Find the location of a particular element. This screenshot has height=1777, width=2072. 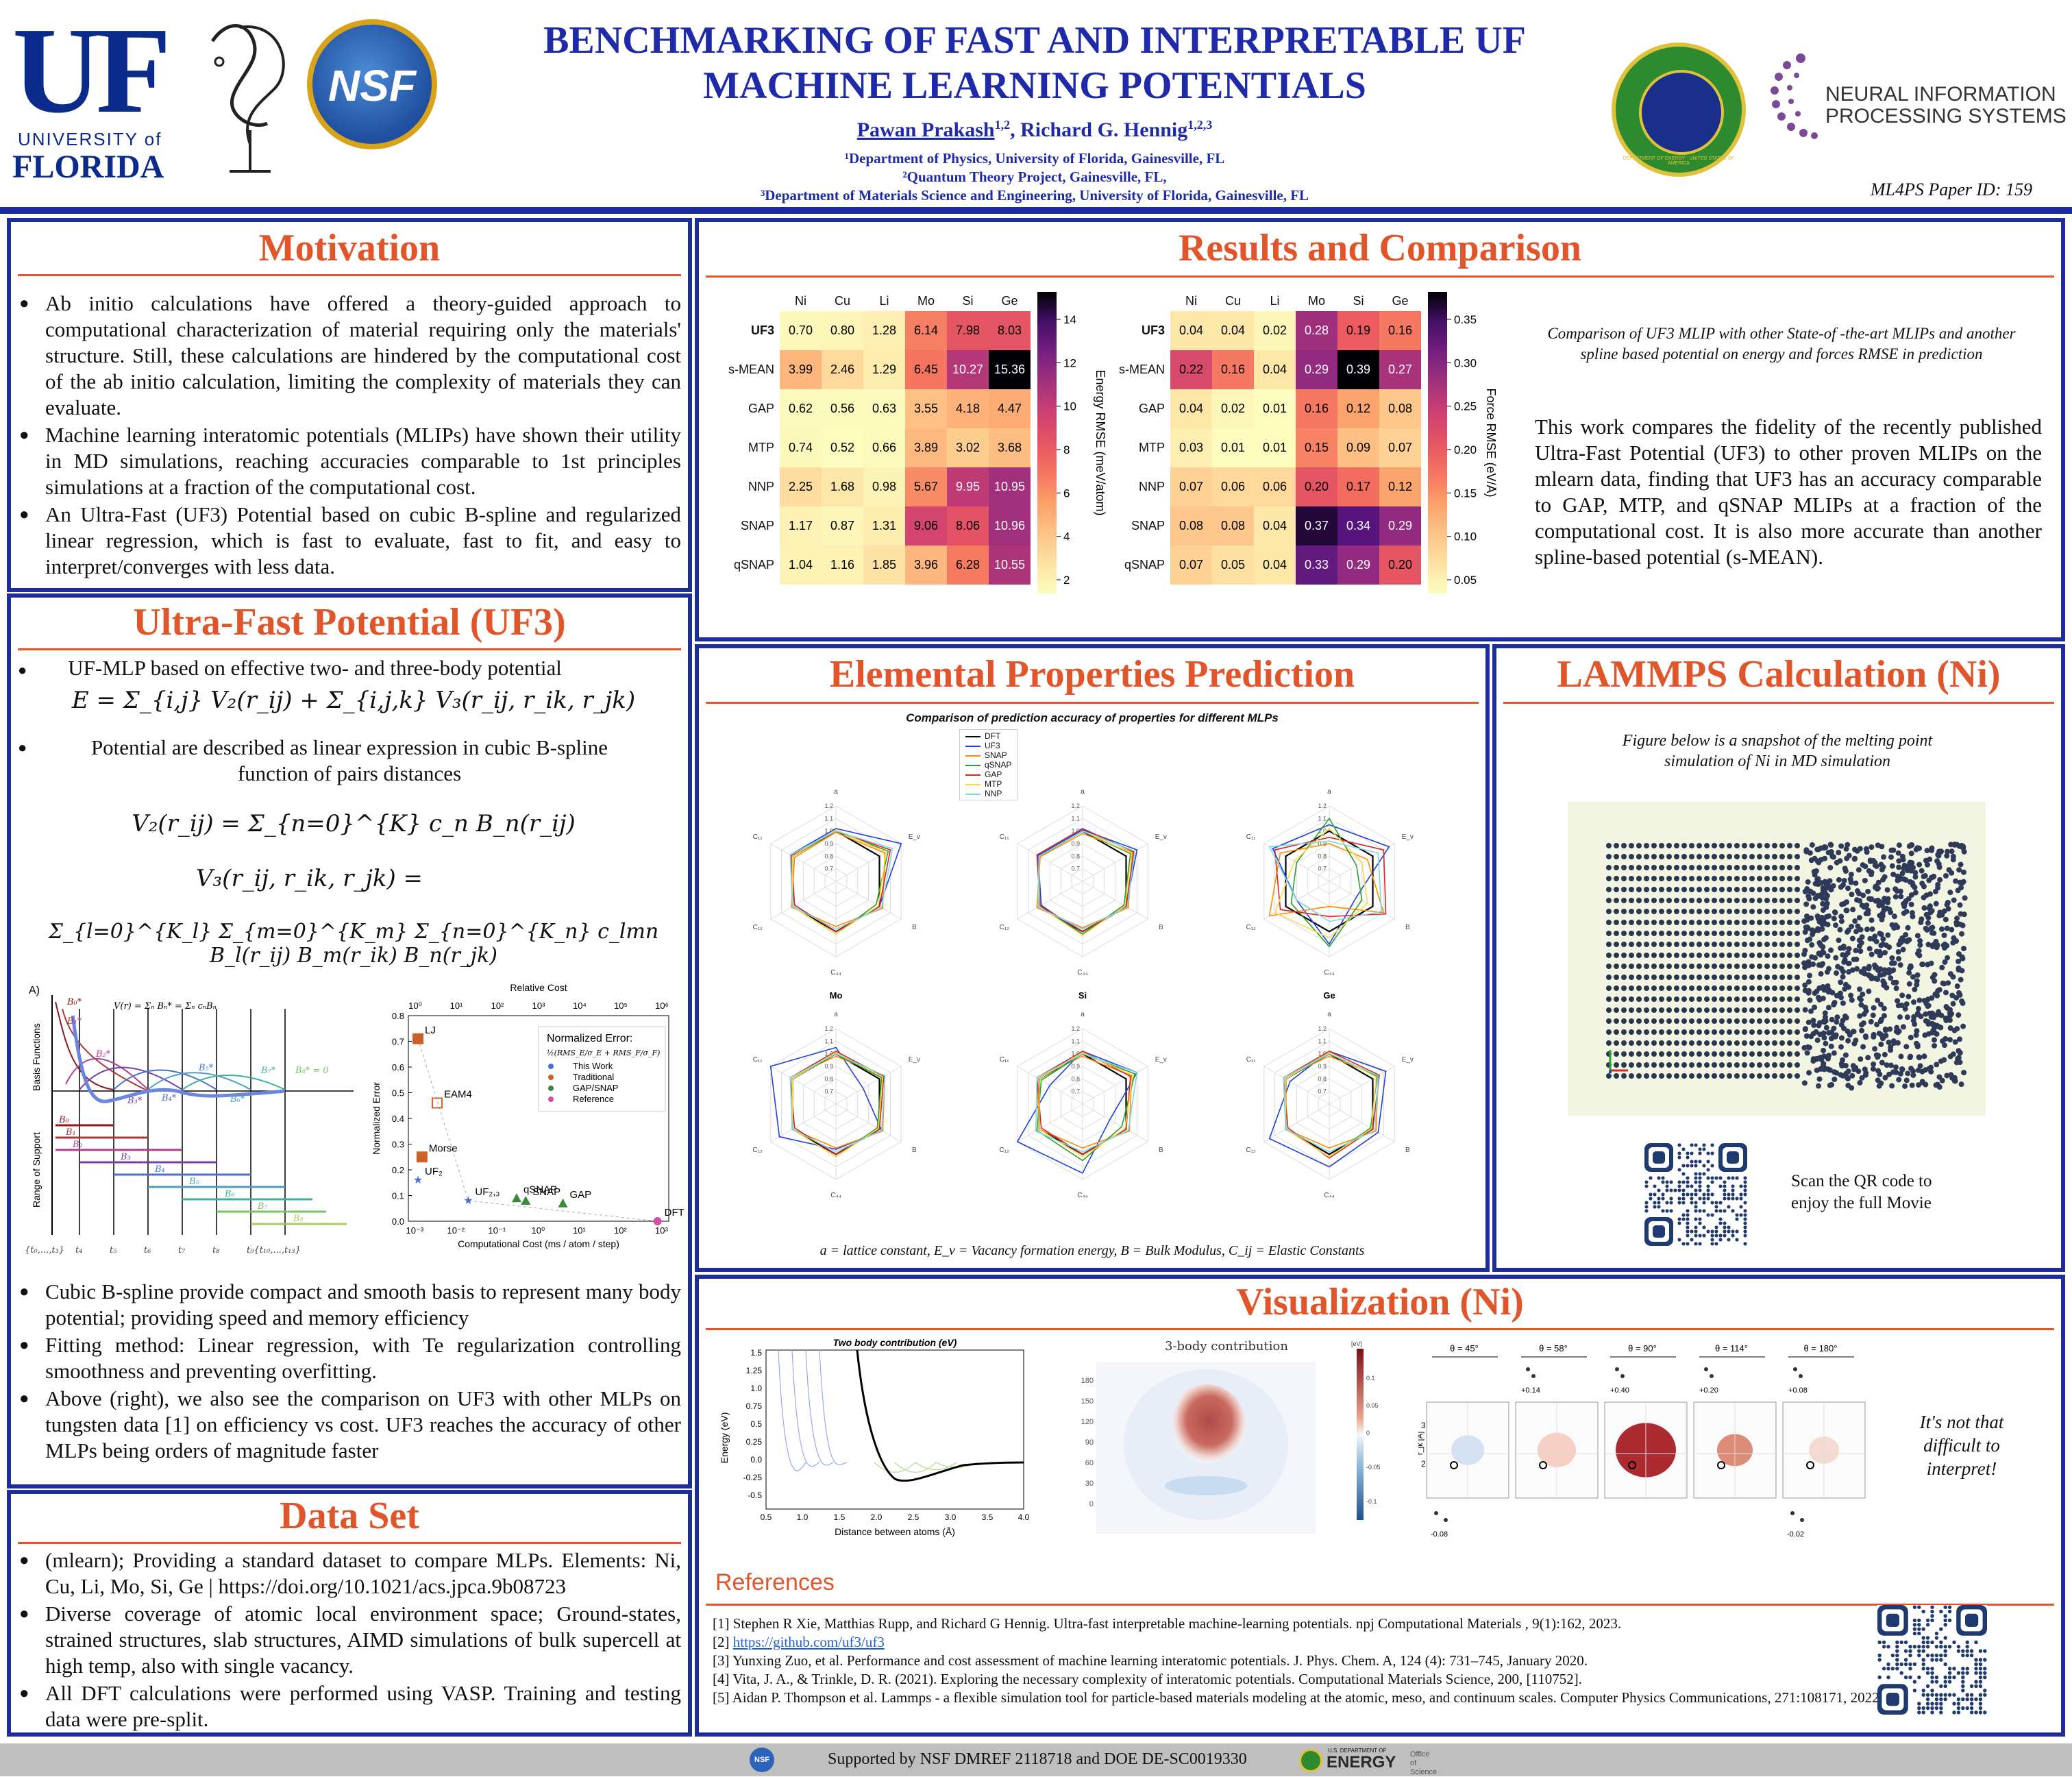

radar-axis-label: a is located at coordinates (1329, 1015).